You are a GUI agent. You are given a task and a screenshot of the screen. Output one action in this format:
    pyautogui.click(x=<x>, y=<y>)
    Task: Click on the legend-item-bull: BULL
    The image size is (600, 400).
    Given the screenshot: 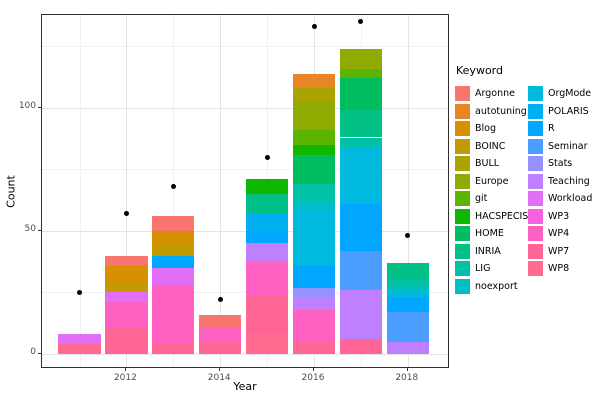 What is the action you would take?
    pyautogui.click(x=491, y=164)
    